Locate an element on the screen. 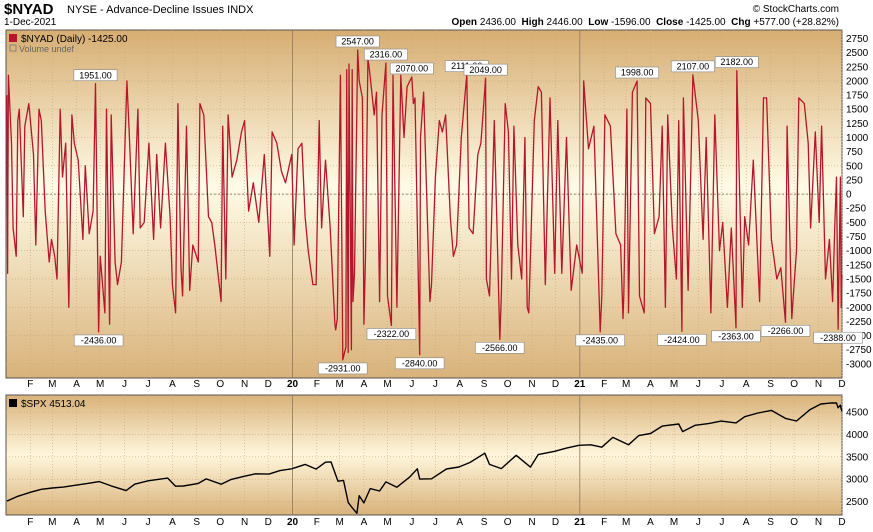  y-tick-label: 3500 is located at coordinates (857, 457).